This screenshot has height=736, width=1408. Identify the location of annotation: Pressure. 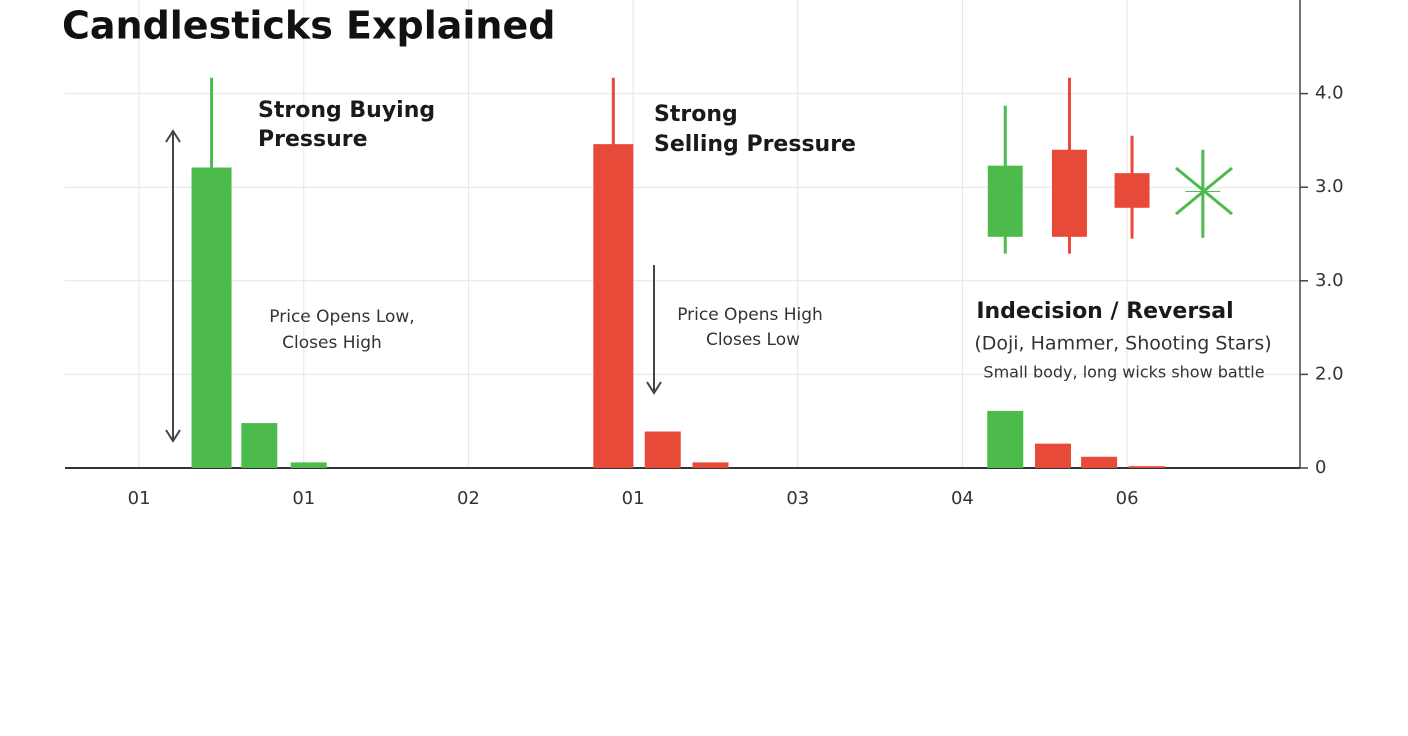
(313, 139).